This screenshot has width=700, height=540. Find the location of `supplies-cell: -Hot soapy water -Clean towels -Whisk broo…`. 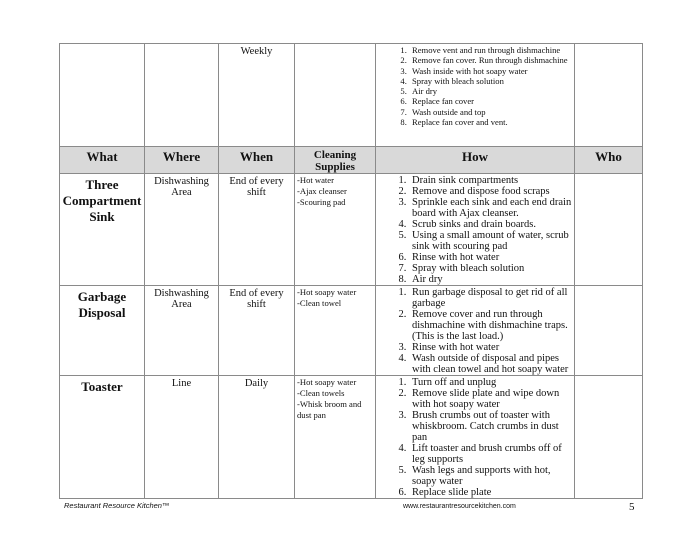

supplies-cell: -Hot soapy water -Clean towels -Whisk broo… is located at coordinates (335, 437).